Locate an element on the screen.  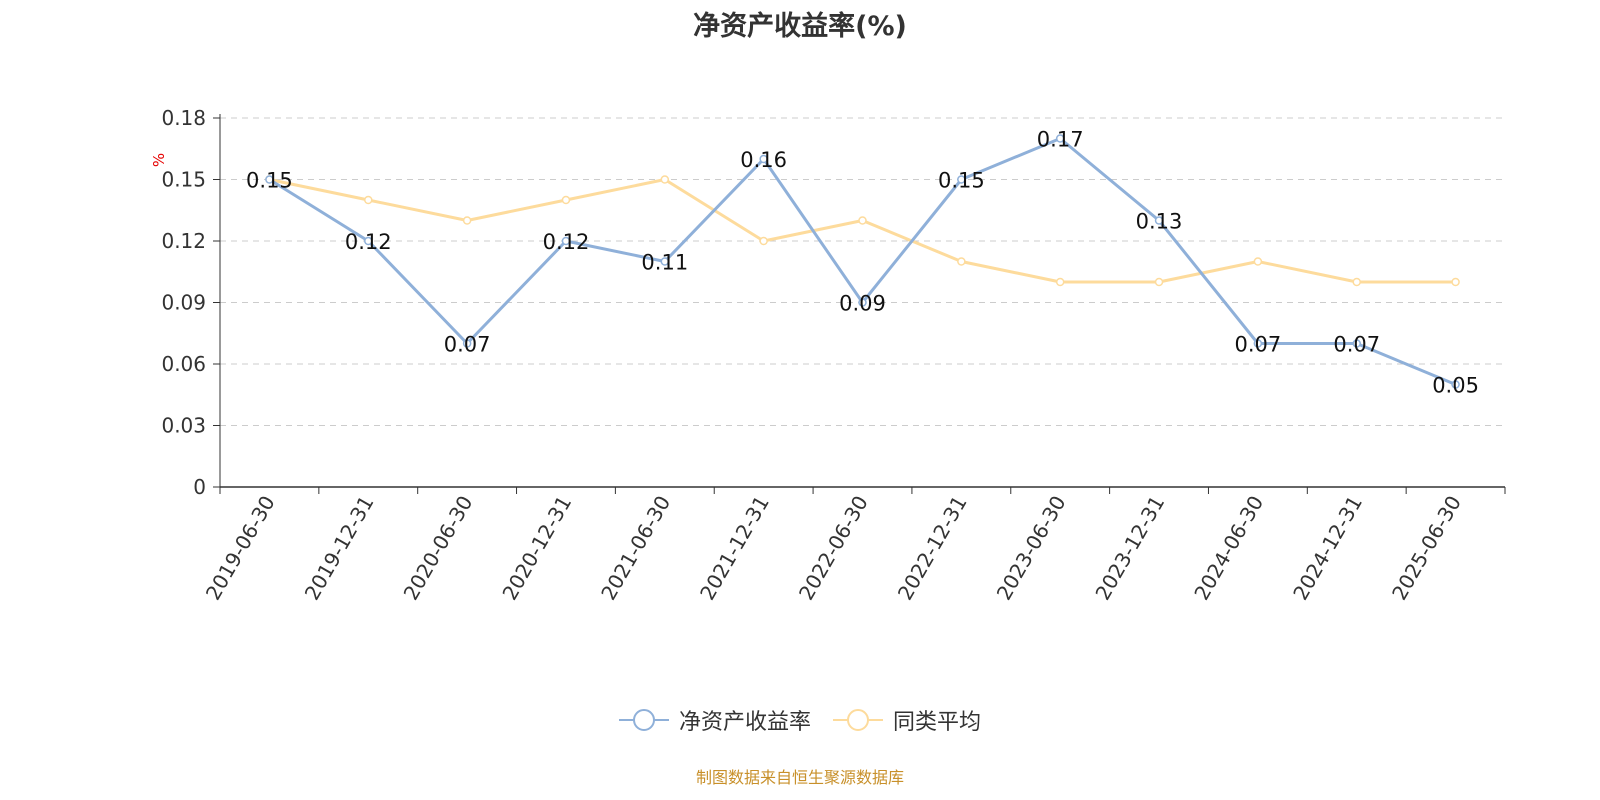
y-axis-unit-label: % is located at coordinates (159, 160).